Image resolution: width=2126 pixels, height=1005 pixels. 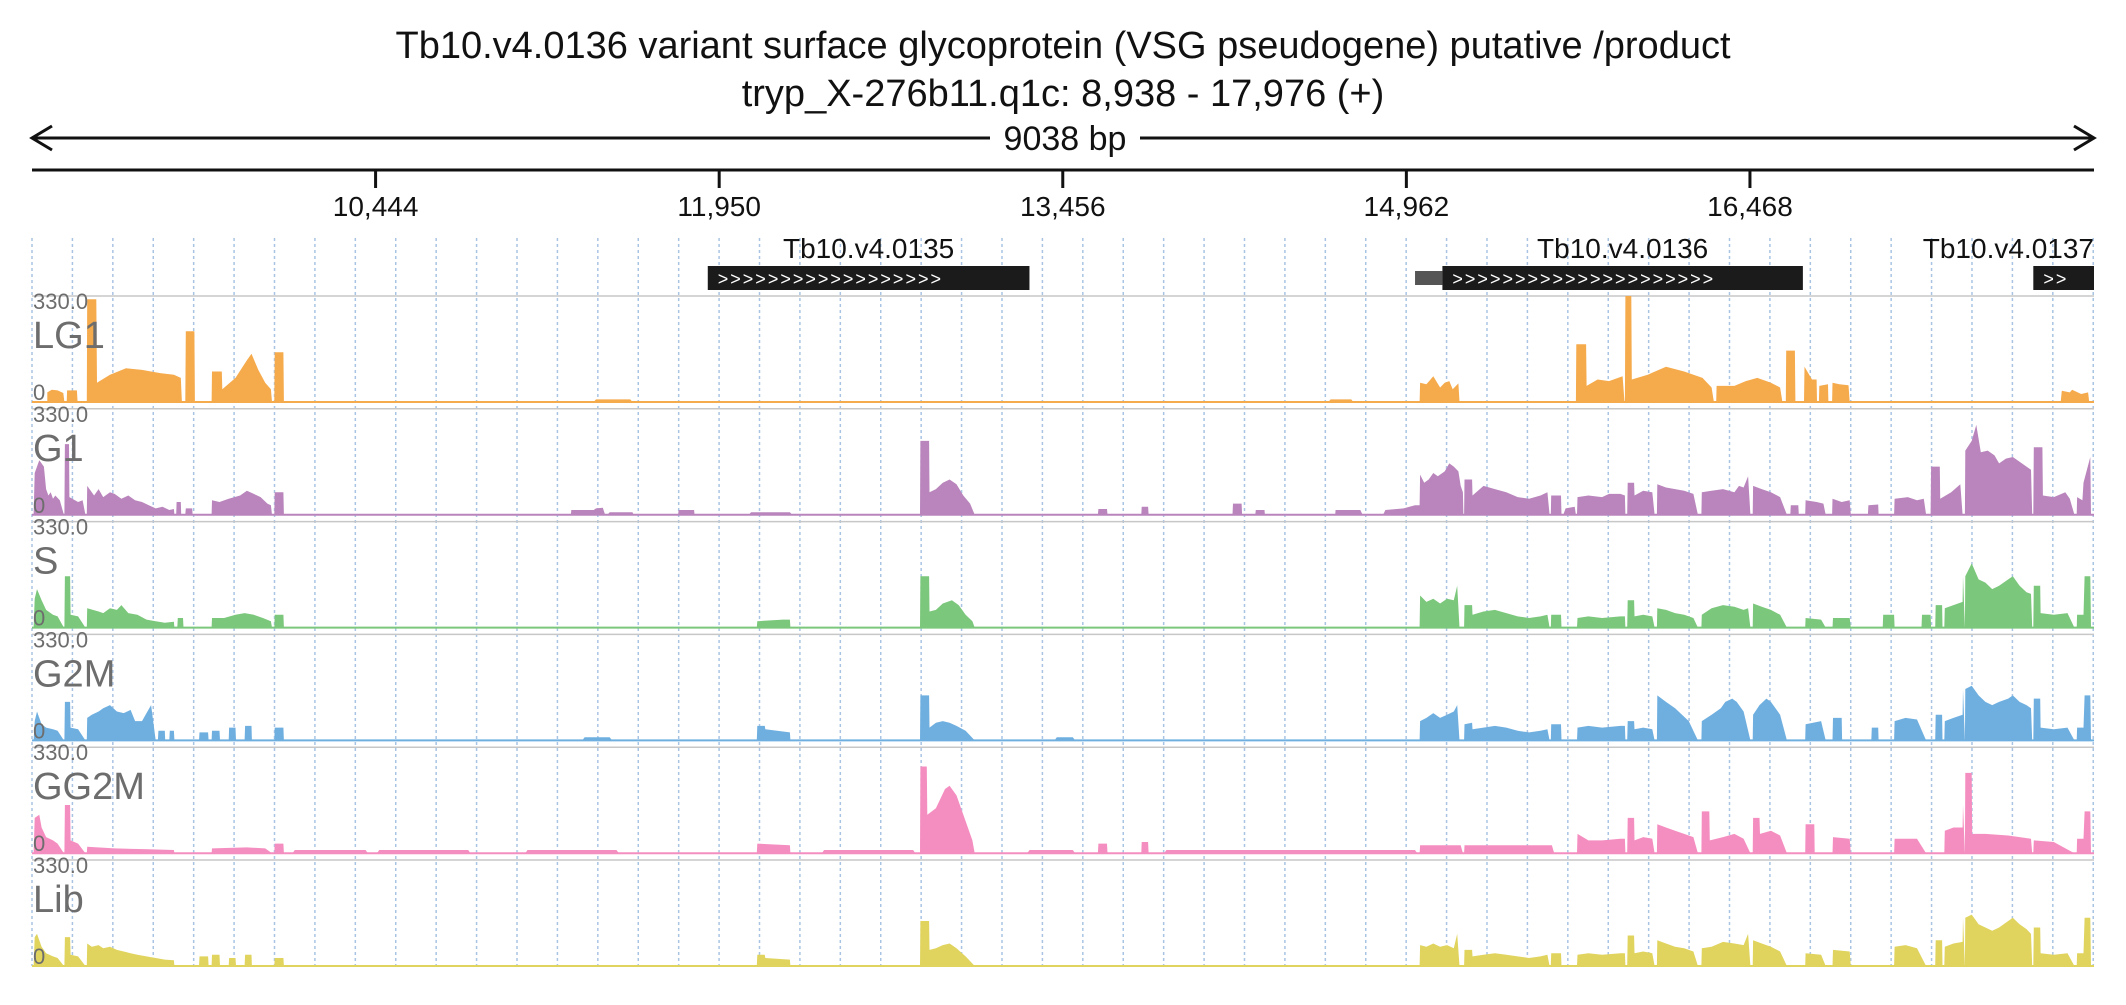 What do you see at coordinates (1063, 206) in the screenshot?
I see `axis-tick-label: 13,456` at bounding box center [1063, 206].